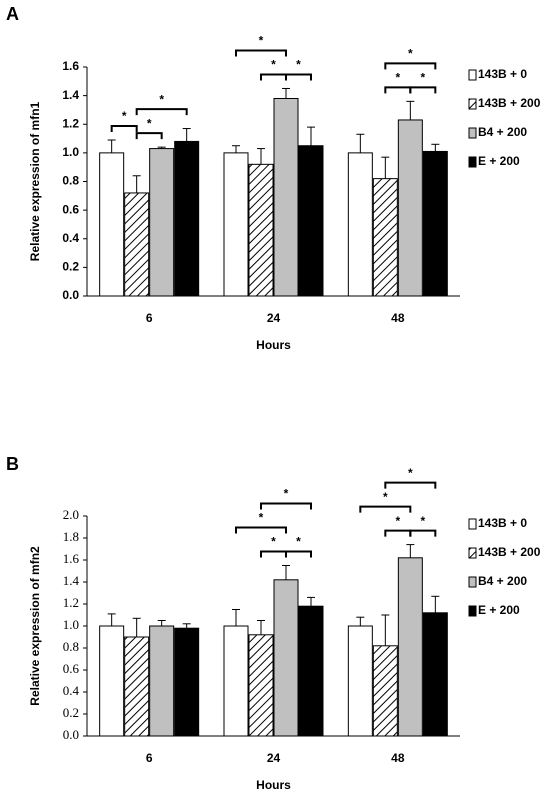 The height and width of the screenshot is (800, 555). What do you see at coordinates (71, 514) in the screenshot?
I see `y-tick-label: 2.0` at bounding box center [71, 514].